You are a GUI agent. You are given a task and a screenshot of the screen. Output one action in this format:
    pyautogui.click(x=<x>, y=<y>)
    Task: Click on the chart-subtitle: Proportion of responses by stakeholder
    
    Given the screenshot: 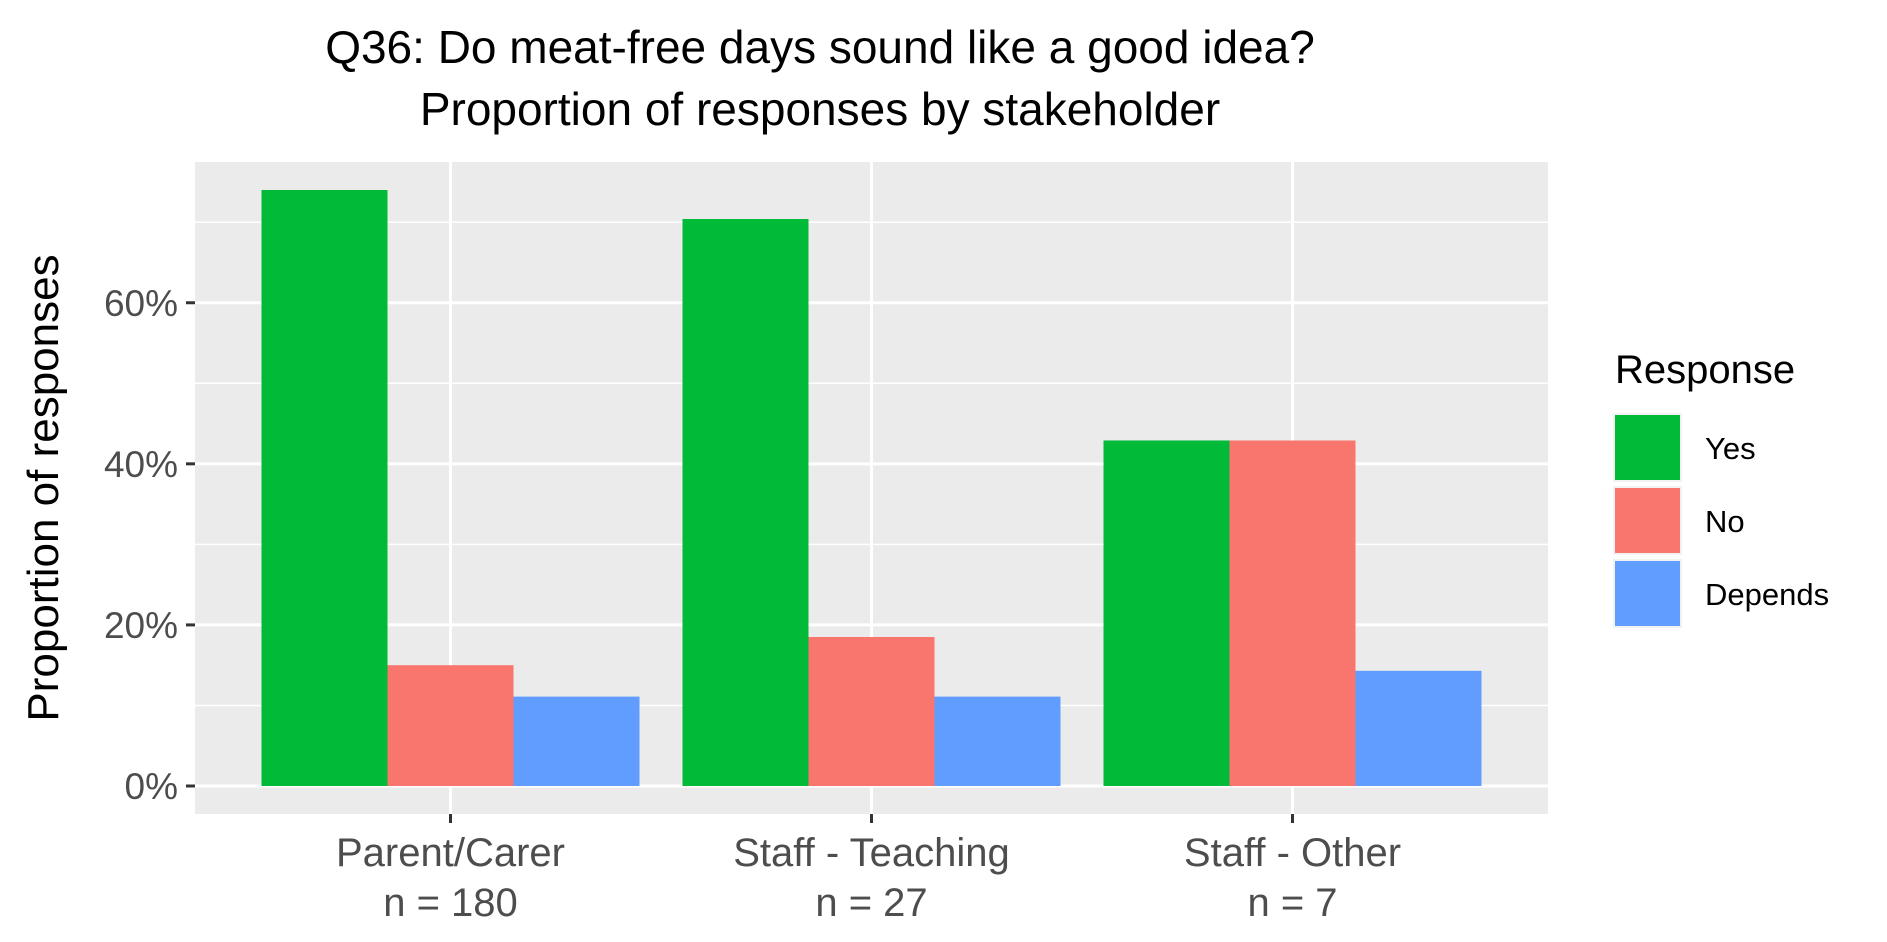 What is the action you would take?
    pyautogui.click(x=820, y=109)
    